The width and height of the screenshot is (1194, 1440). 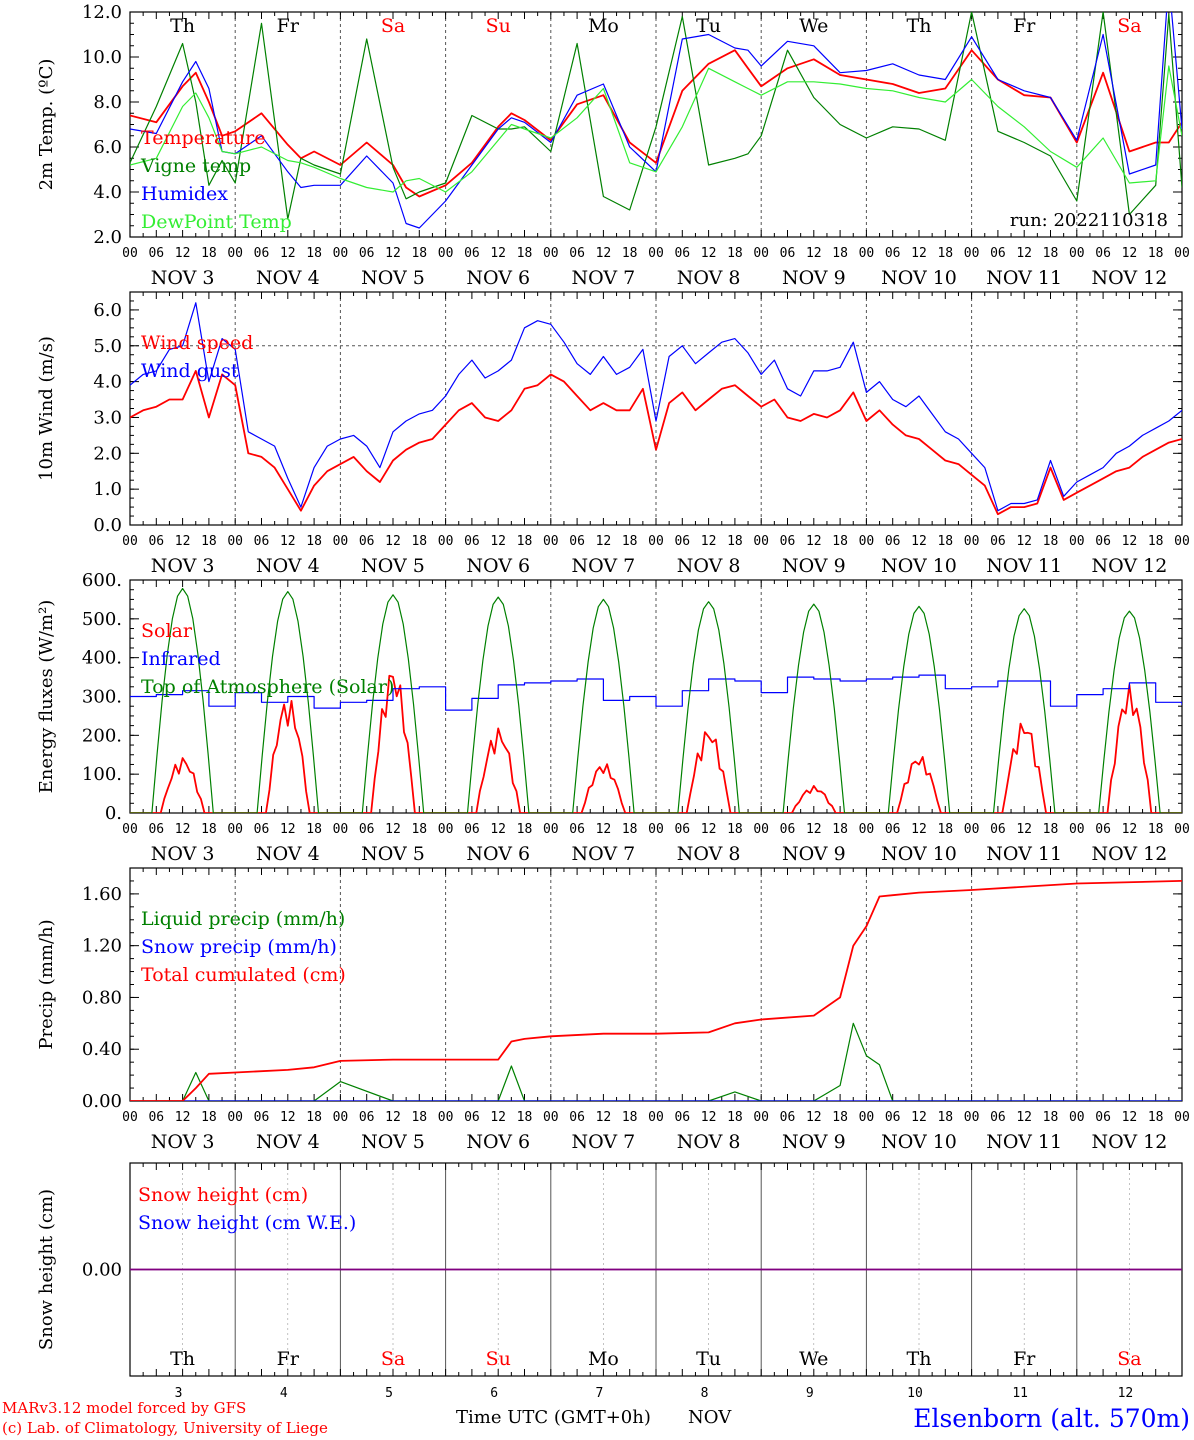 I want to click on time-axis-title: Time UTC (GMT+0h), so click(x=553, y=1417).